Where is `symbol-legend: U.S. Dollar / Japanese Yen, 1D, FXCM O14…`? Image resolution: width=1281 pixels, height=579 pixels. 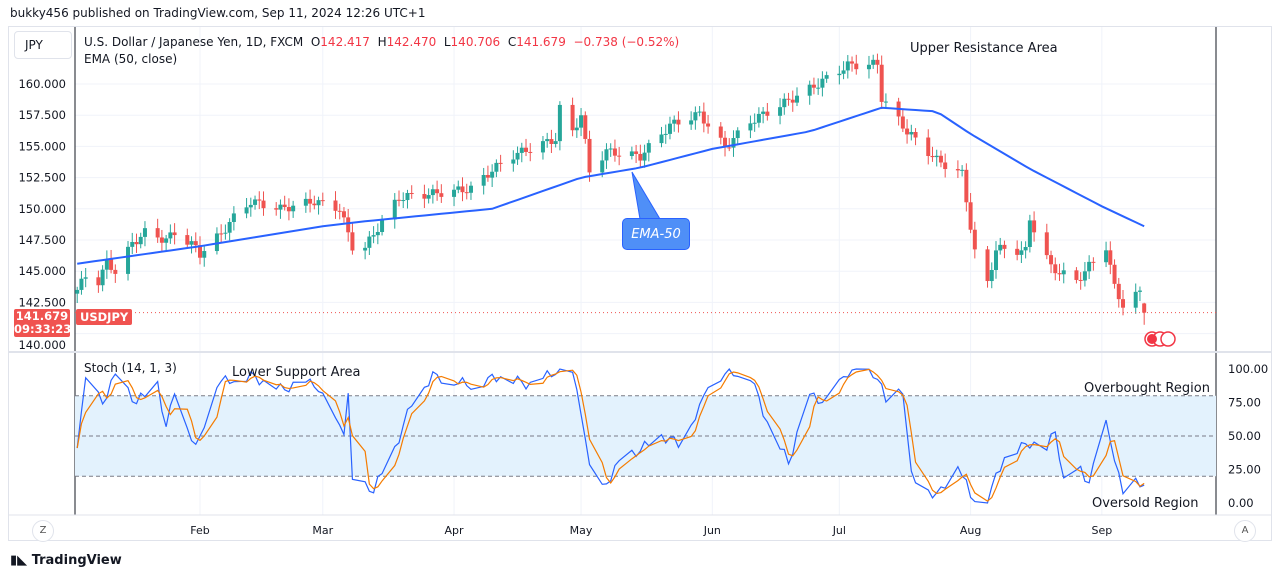 symbol-legend: U.S. Dollar / Japanese Yen, 1D, FXCM O14… is located at coordinates (381, 42).